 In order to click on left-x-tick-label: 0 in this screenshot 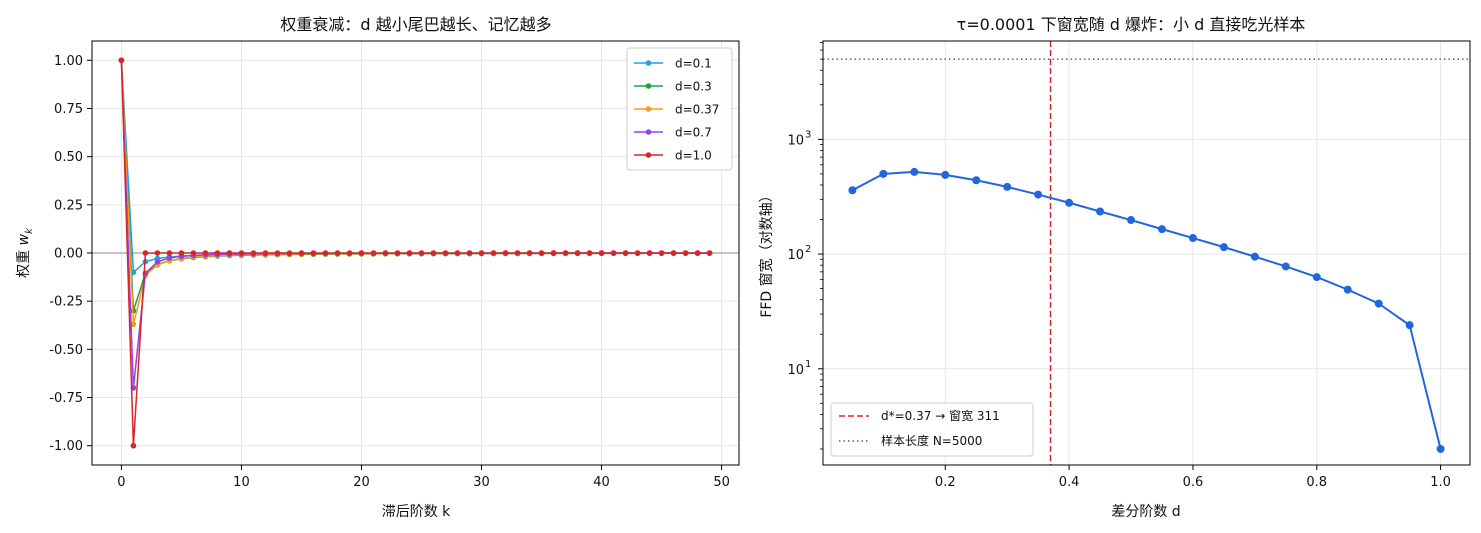, I will do `click(121, 482)`.